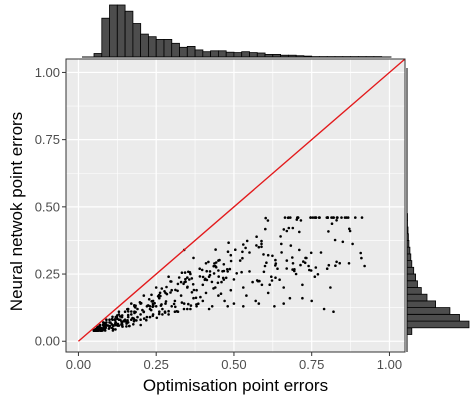 This screenshot has height=411, width=474. What do you see at coordinates (47, 274) in the screenshot?
I see `y-tick-label: 0.25` at bounding box center [47, 274].